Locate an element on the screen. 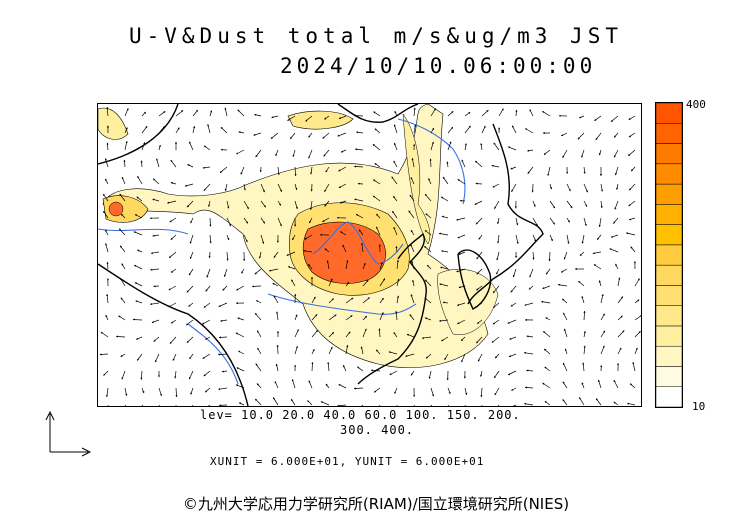  colorbar-min-label: 10 is located at coordinates (699, 406).